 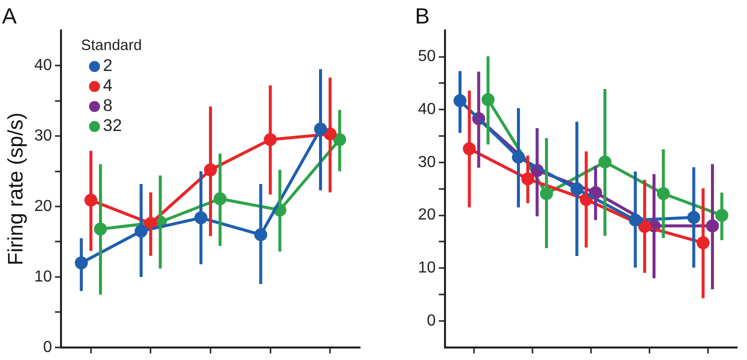 What do you see at coordinates (427, 57) in the screenshot?
I see `y-tick-label: 50` at bounding box center [427, 57].